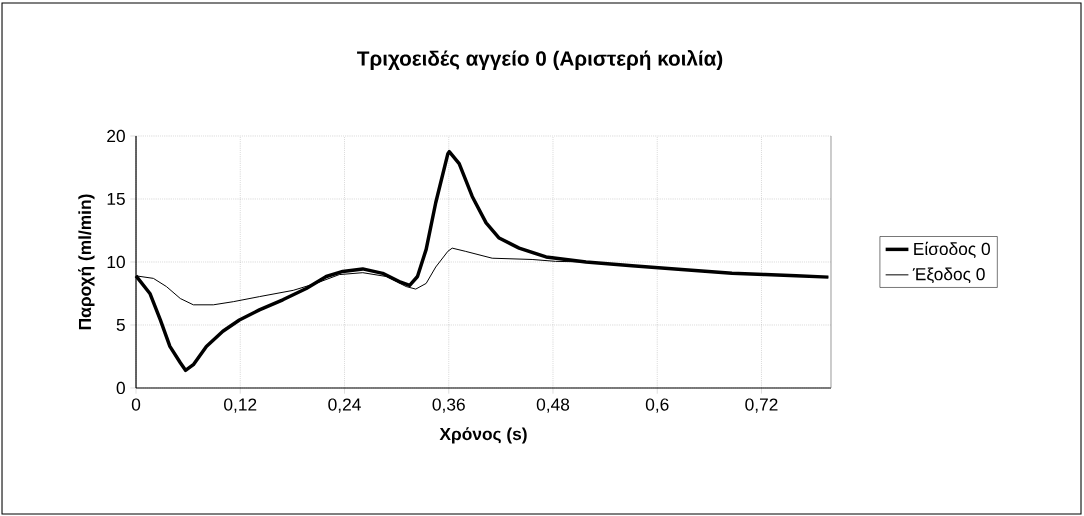 This screenshot has width=1084, height=516. I want to click on x-tick-label: 0,48, so click(553, 405).